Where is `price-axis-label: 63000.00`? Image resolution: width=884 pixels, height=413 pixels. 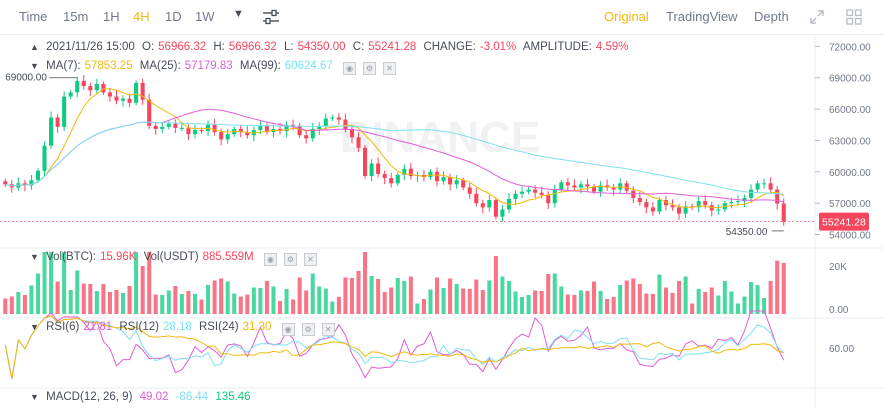
price-axis-label: 63000.00 is located at coordinates (850, 141).